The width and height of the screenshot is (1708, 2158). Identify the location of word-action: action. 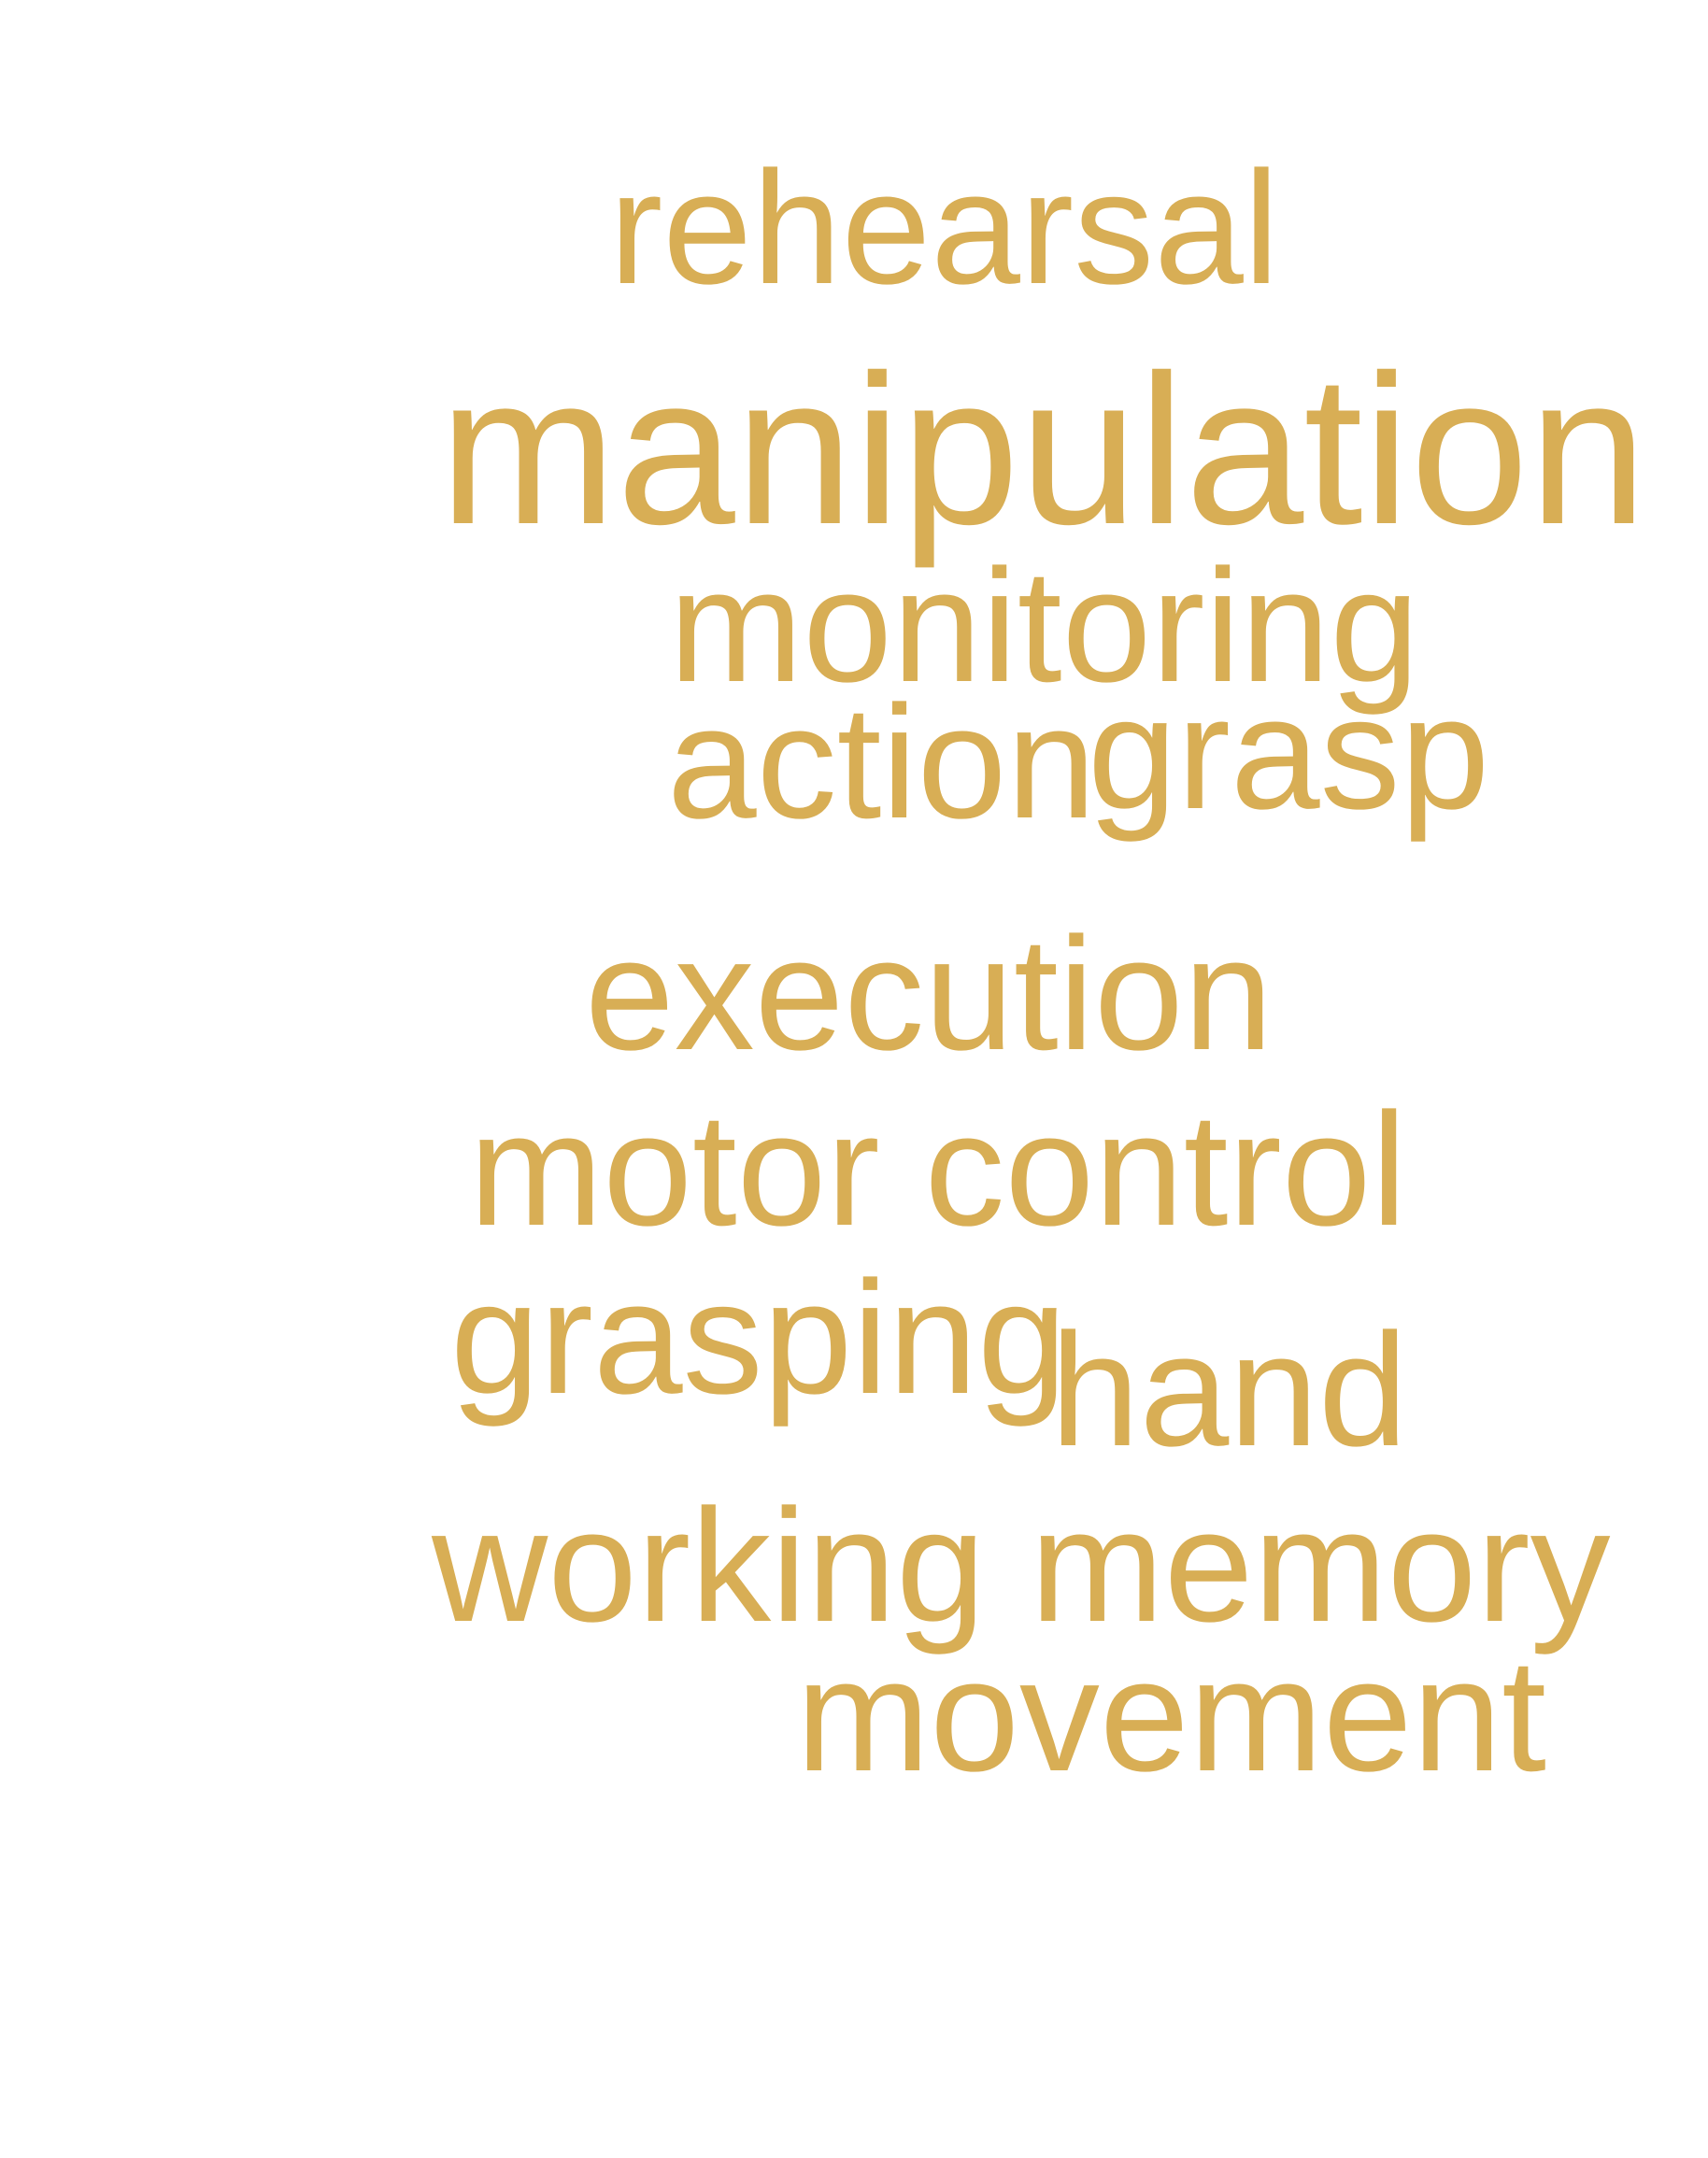
(881, 762).